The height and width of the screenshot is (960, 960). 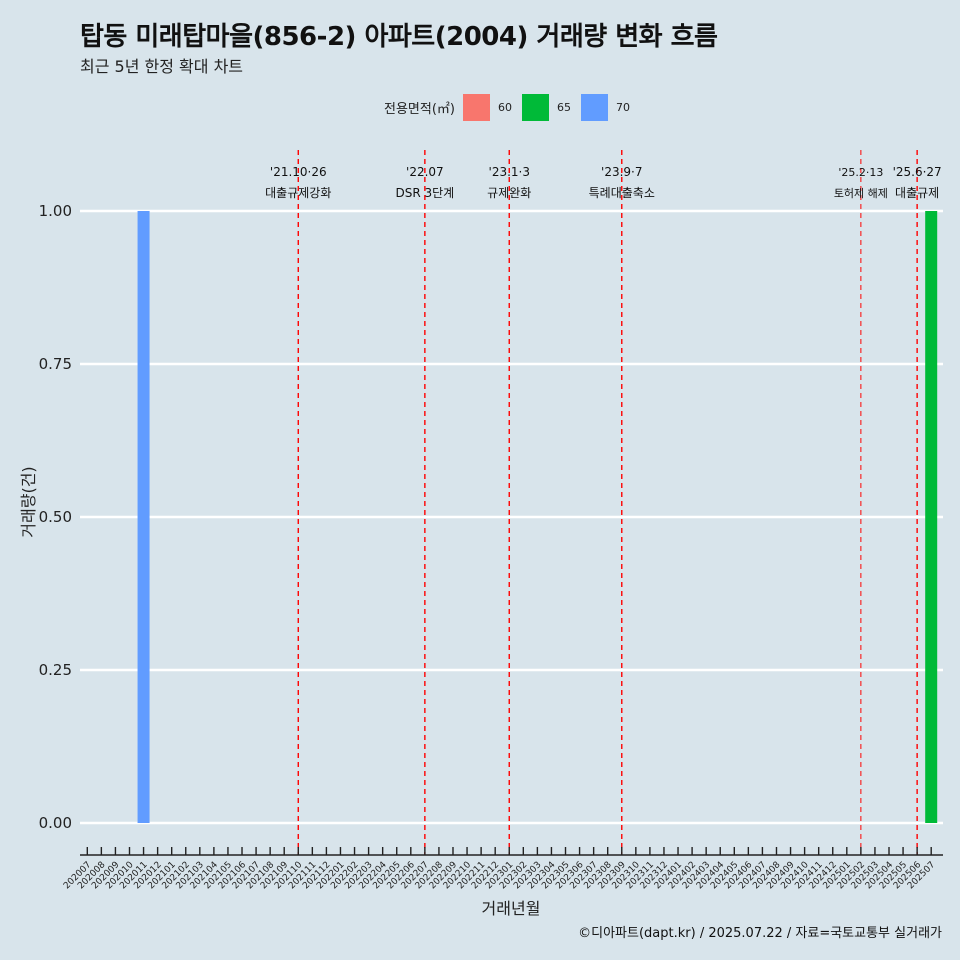 I want to click on event-label-202506: 대출규제, so click(x=917, y=193).